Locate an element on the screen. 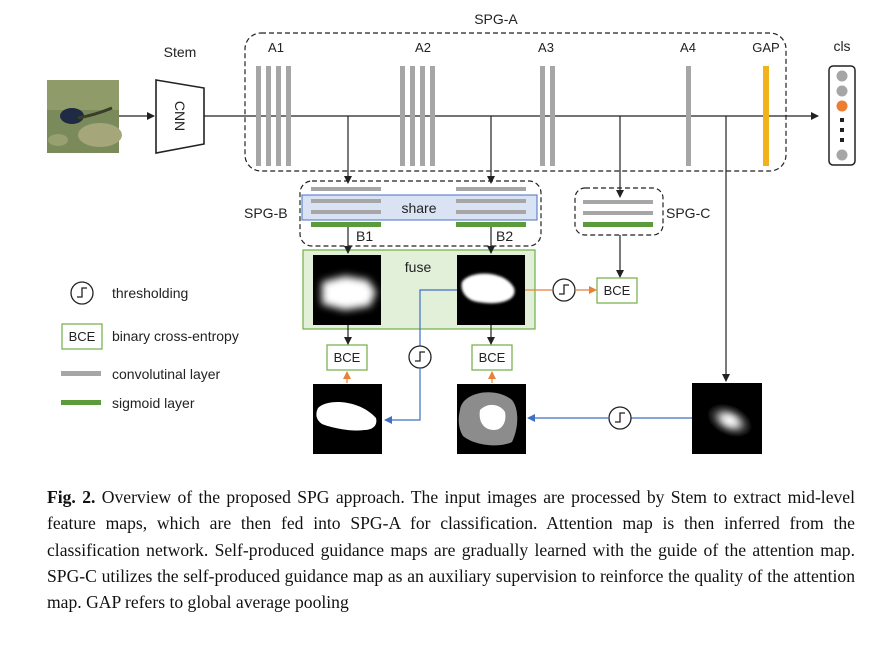 This screenshot has width=895, height=664. gap-label: GAP is located at coordinates (765, 47).